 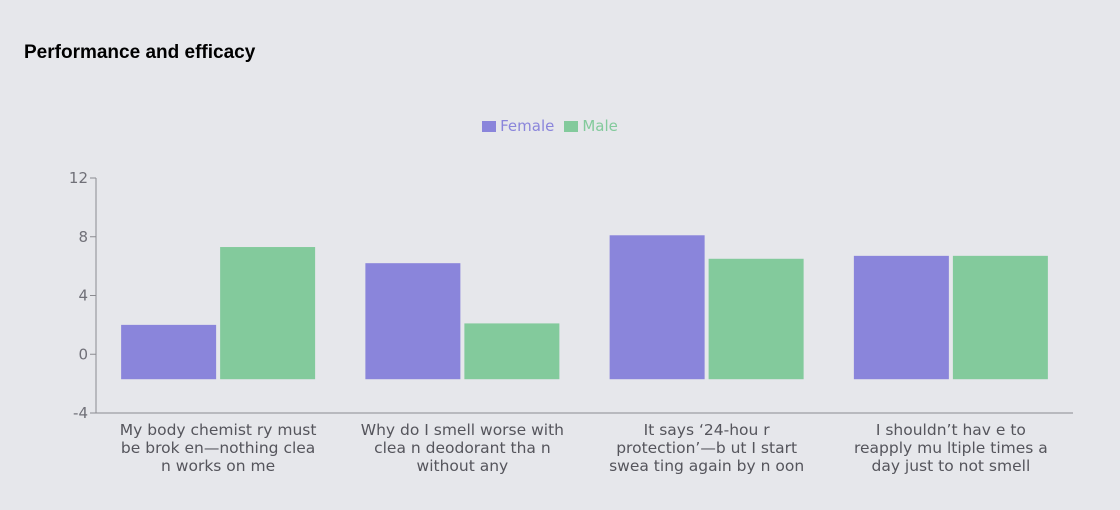 I want to click on y-tick-label: 8, so click(x=83, y=237).